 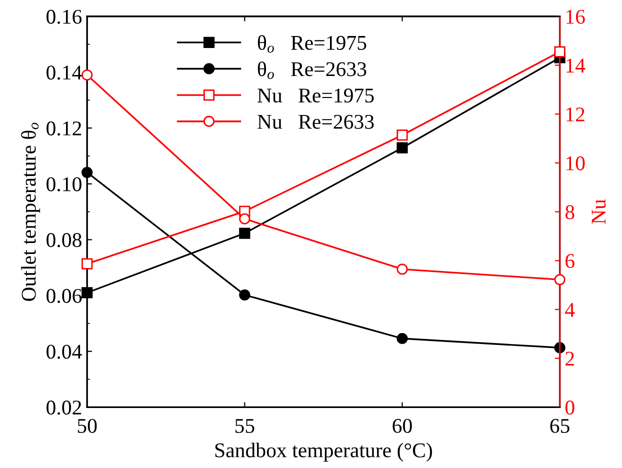 What do you see at coordinates (244, 426) in the screenshot?
I see `x-tick-label: 55` at bounding box center [244, 426].